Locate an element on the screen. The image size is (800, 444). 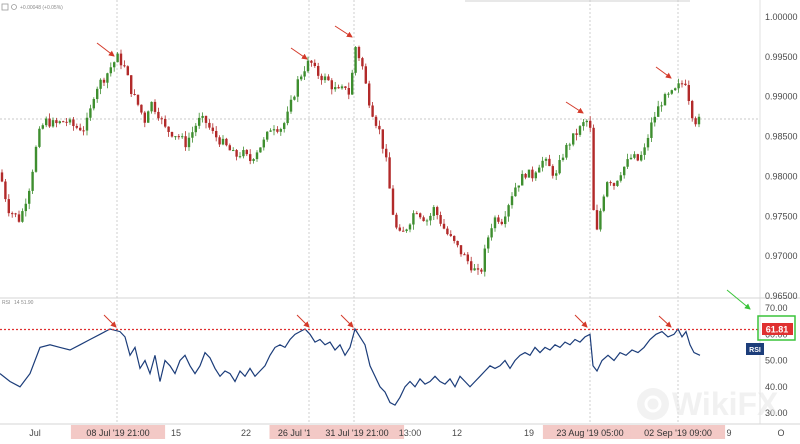
watermark-logo-inner-icon is located at coordinates (653, 404).